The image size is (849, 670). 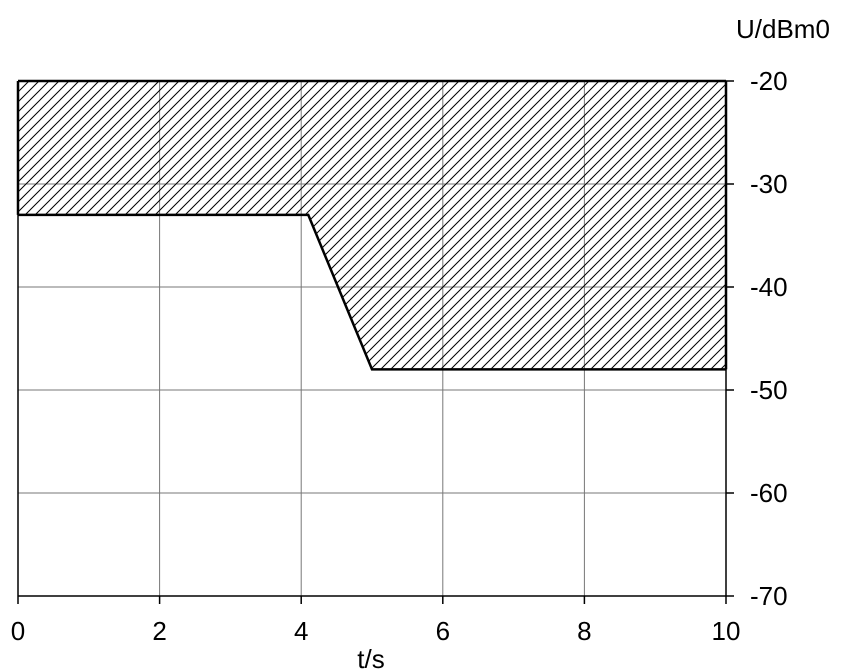 What do you see at coordinates (376, 621) in the screenshot?
I see `x-axis-ticks: 0 2 4 6 8 10` at bounding box center [376, 621].